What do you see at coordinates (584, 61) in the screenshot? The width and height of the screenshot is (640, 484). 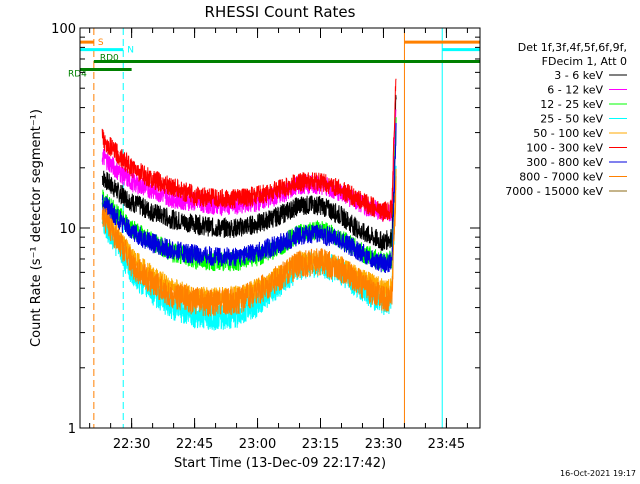 I see `legend-header-line: FDecim 1, Att 0` at bounding box center [584, 61].